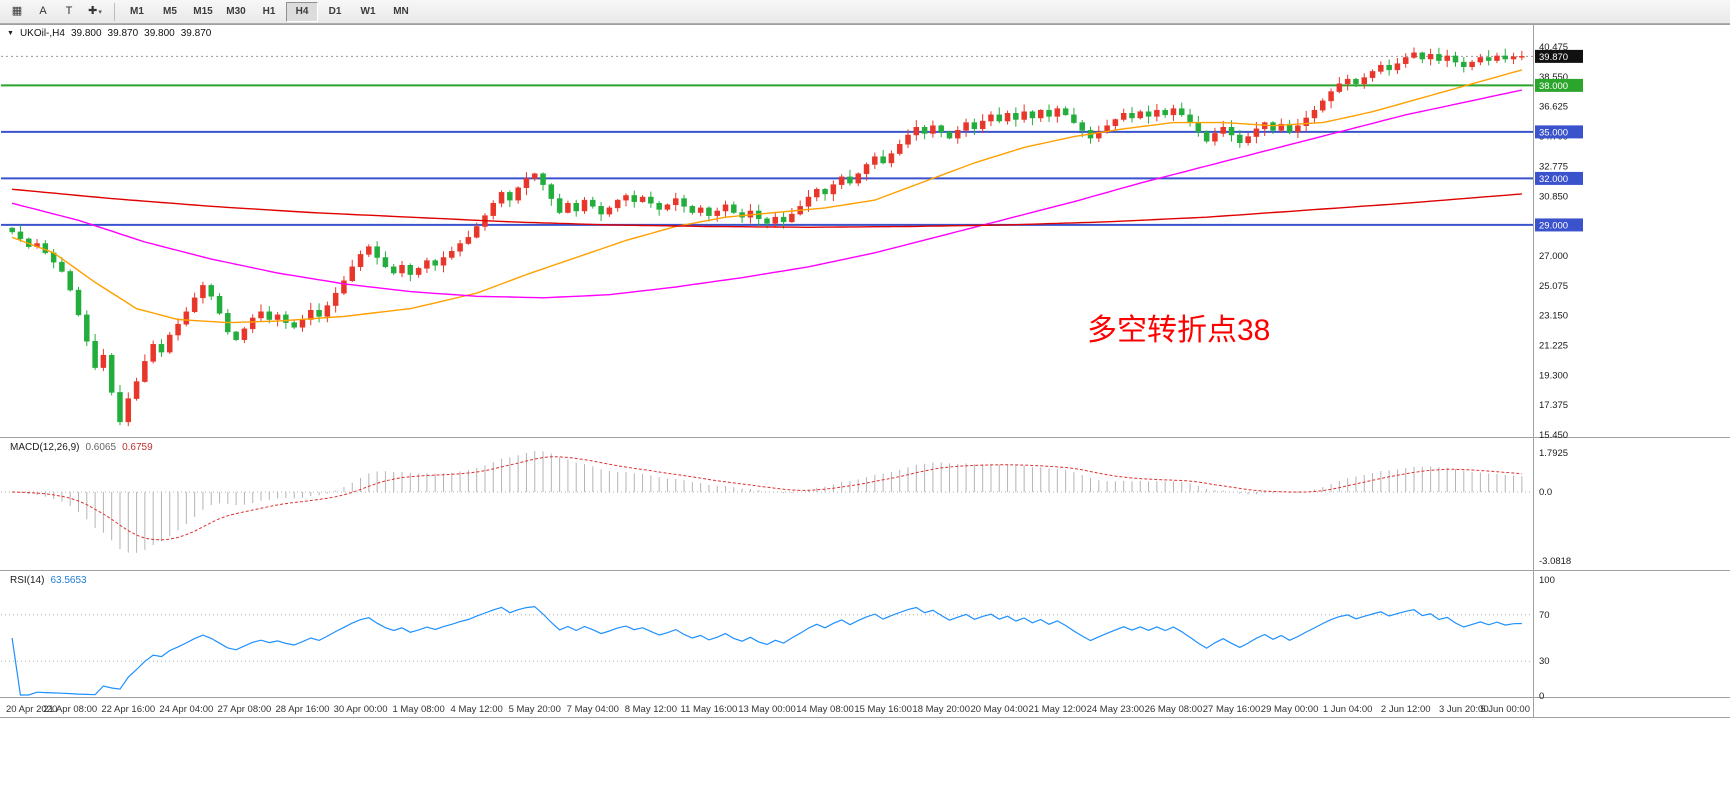  Describe the element at coordinates (1464, 709) in the screenshot. I see `time-axis-label: 3 Jun 20:00` at that location.